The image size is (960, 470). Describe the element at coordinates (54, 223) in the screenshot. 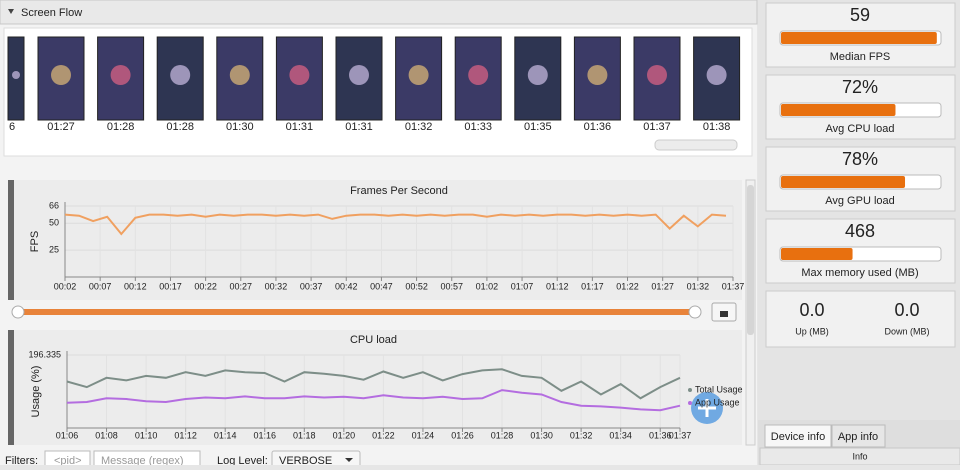

I see `y-tick-label: 50` at that location.